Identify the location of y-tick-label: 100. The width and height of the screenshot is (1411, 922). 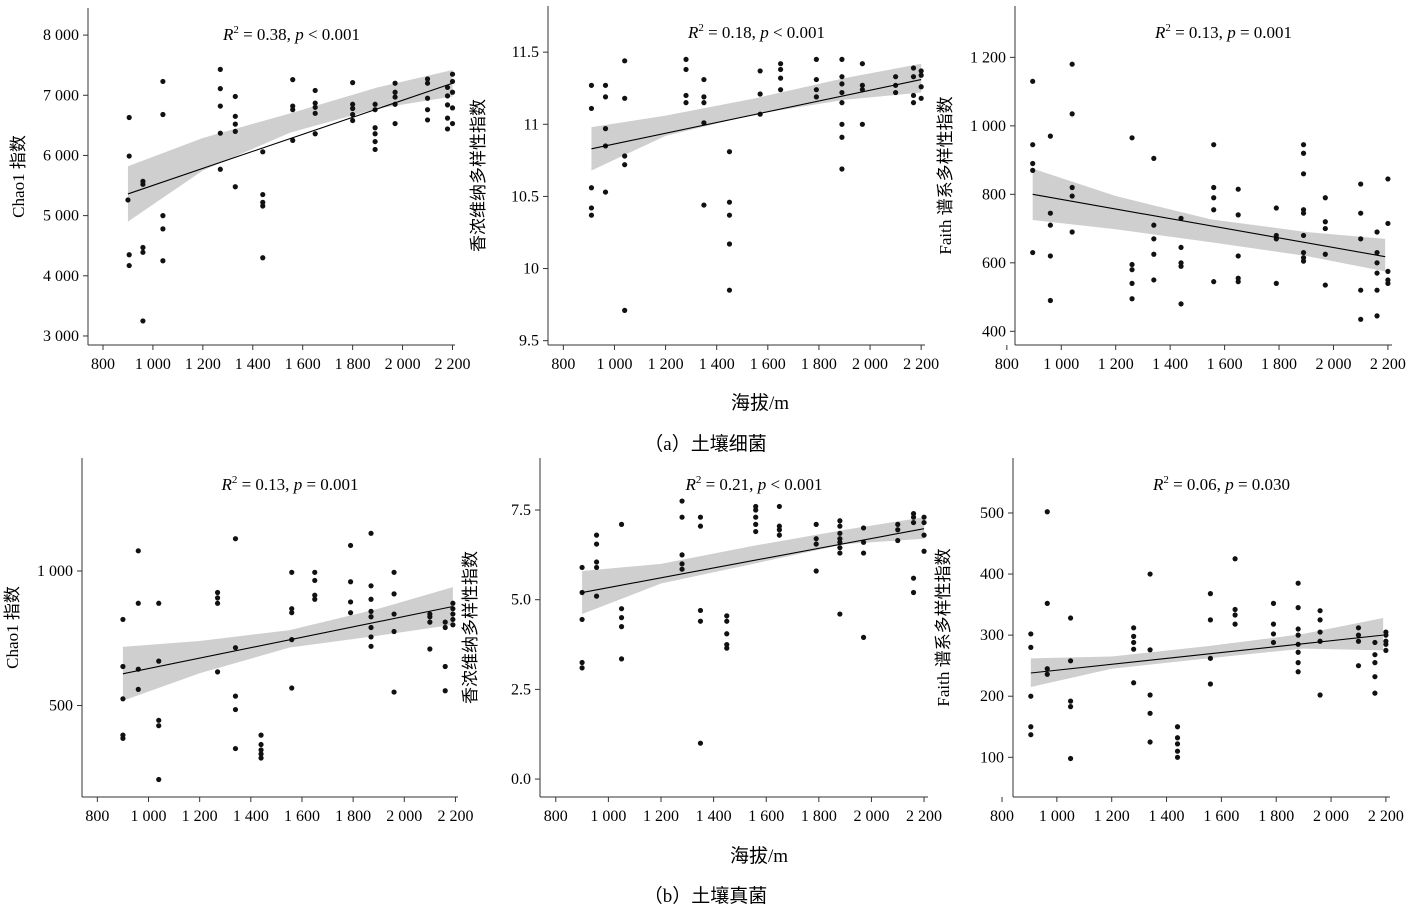
(992, 757).